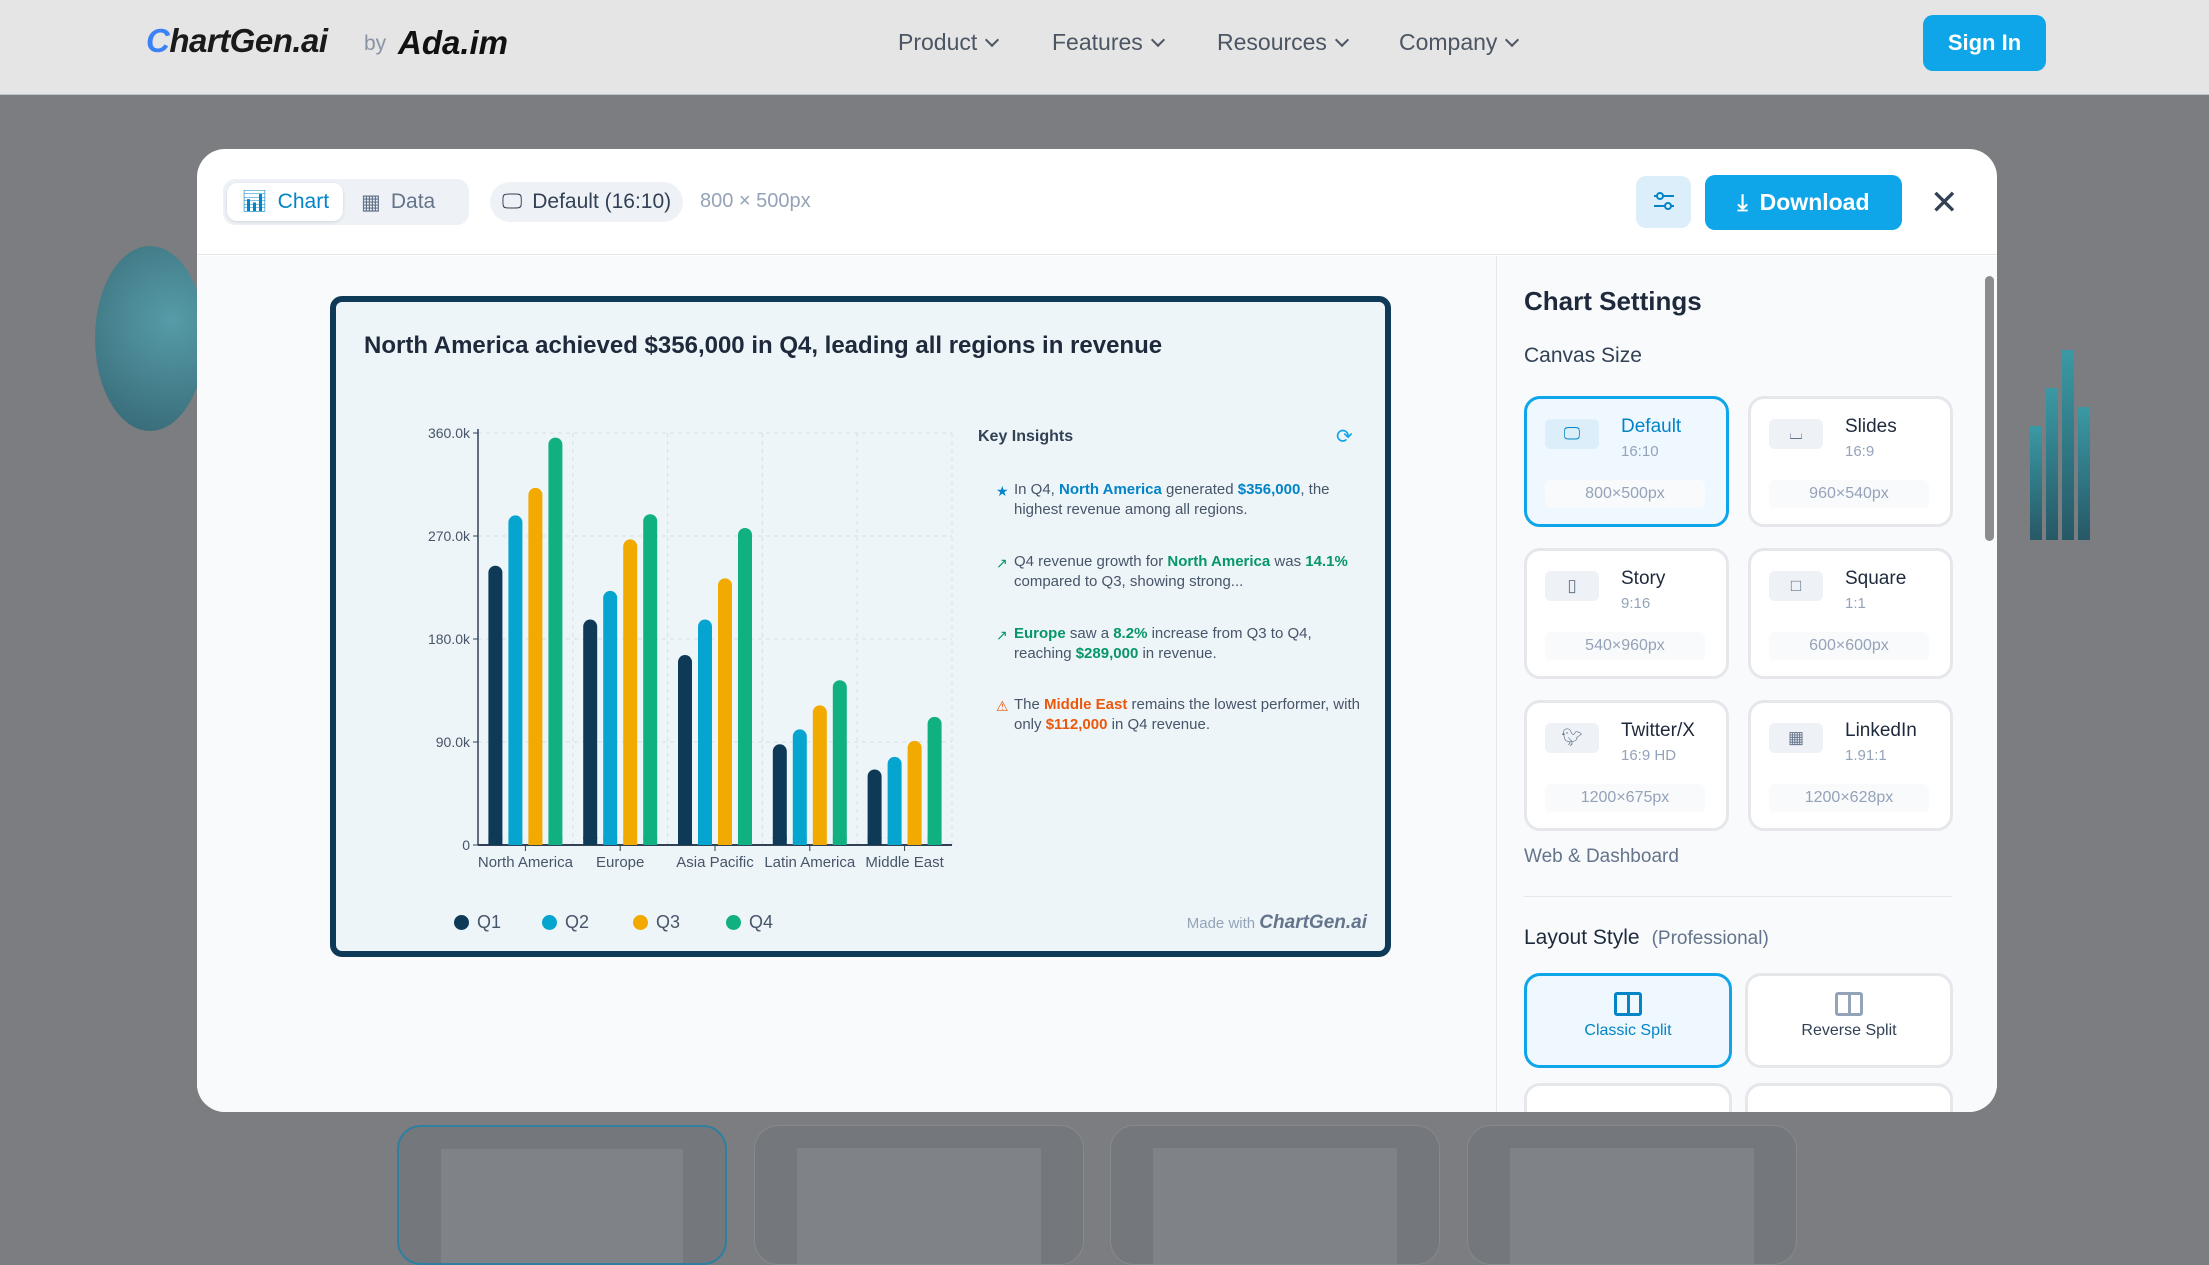  What do you see at coordinates (398, 202) in the screenshot?
I see `tab-data: ▦ Data` at bounding box center [398, 202].